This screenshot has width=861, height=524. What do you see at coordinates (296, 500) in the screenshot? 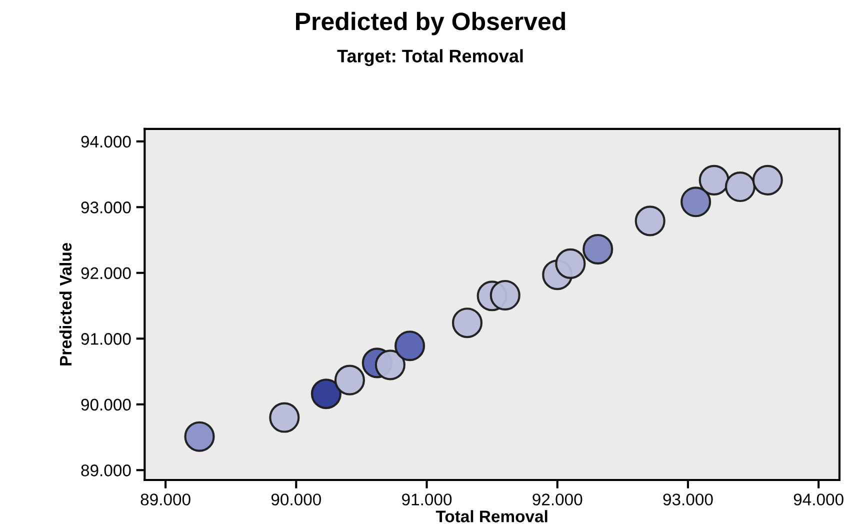
I see `x-tick-label: 90.000` at bounding box center [296, 500].